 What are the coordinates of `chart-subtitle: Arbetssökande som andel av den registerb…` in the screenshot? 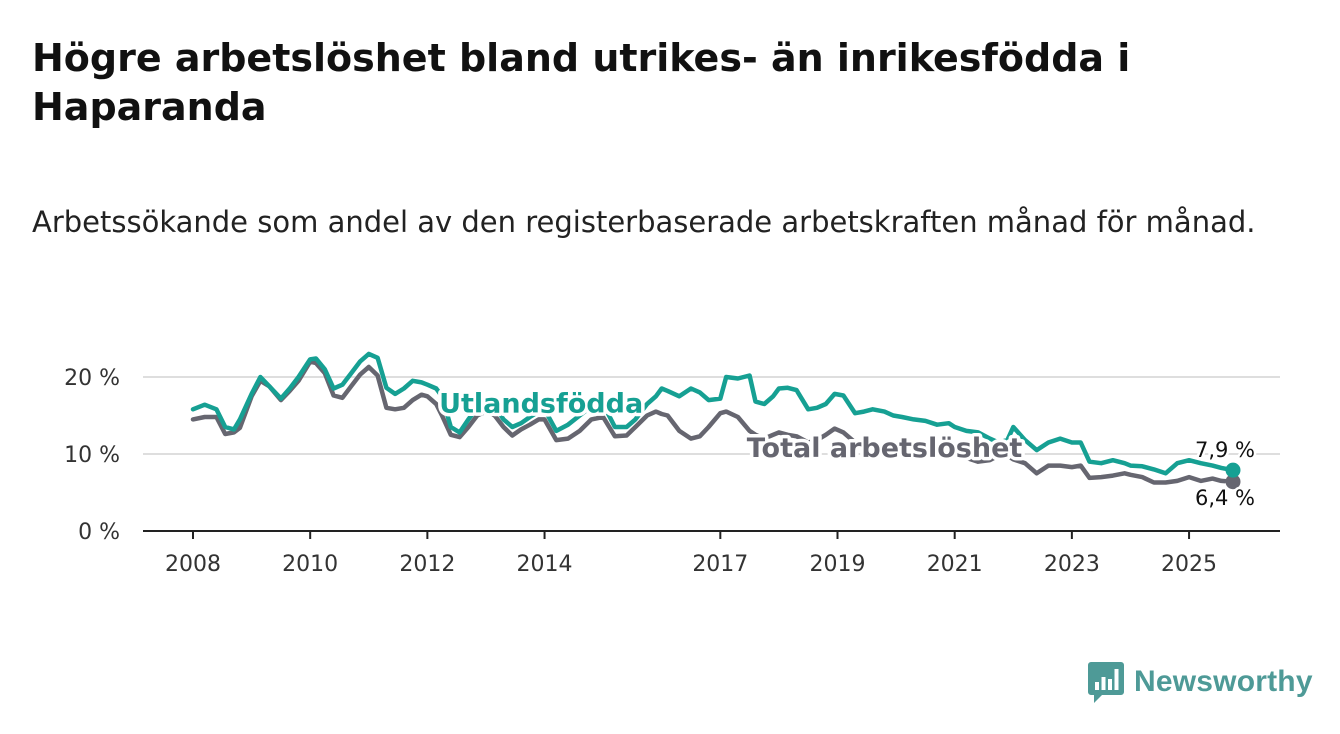 It's located at (644, 222).